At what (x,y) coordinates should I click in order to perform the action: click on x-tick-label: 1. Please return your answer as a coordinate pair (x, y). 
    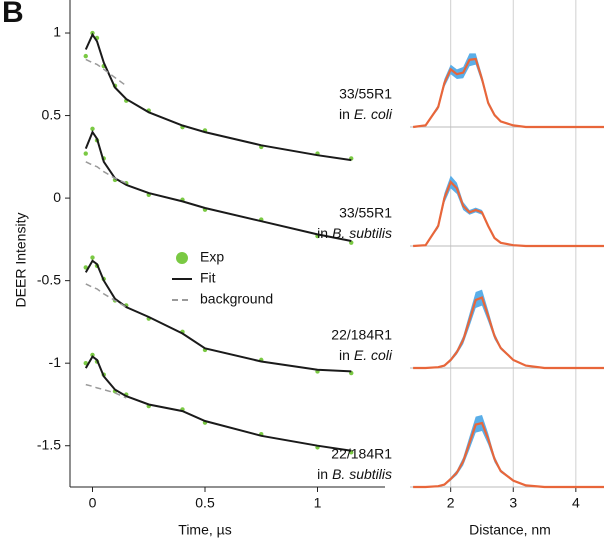
    Looking at the image, I should click on (318, 503).